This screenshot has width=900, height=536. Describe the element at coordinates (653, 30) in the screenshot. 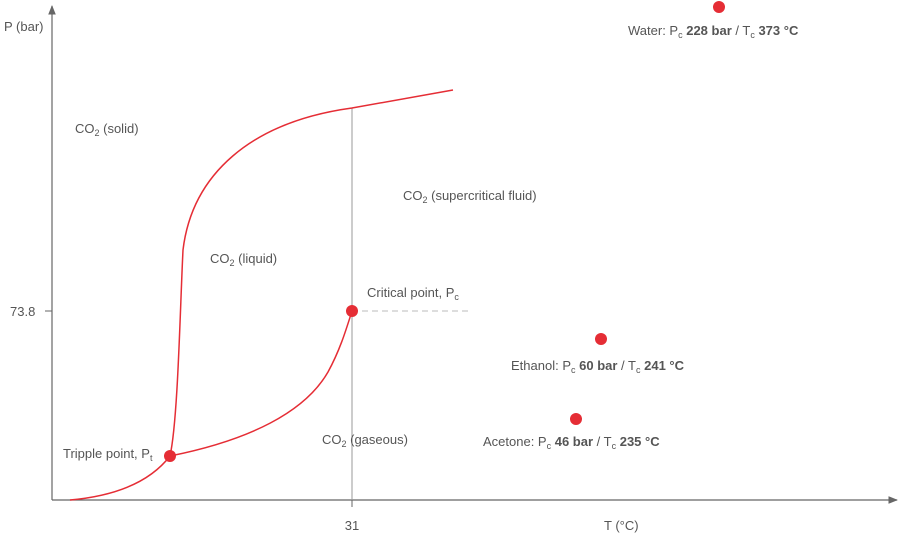

I see `label-part: Water: P` at that location.